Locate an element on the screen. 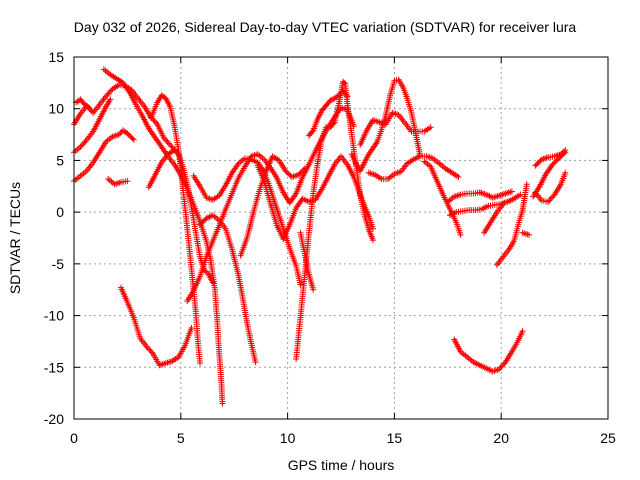 The width and height of the screenshot is (640, 480). y-tick-label: -20 is located at coordinates (54, 419).